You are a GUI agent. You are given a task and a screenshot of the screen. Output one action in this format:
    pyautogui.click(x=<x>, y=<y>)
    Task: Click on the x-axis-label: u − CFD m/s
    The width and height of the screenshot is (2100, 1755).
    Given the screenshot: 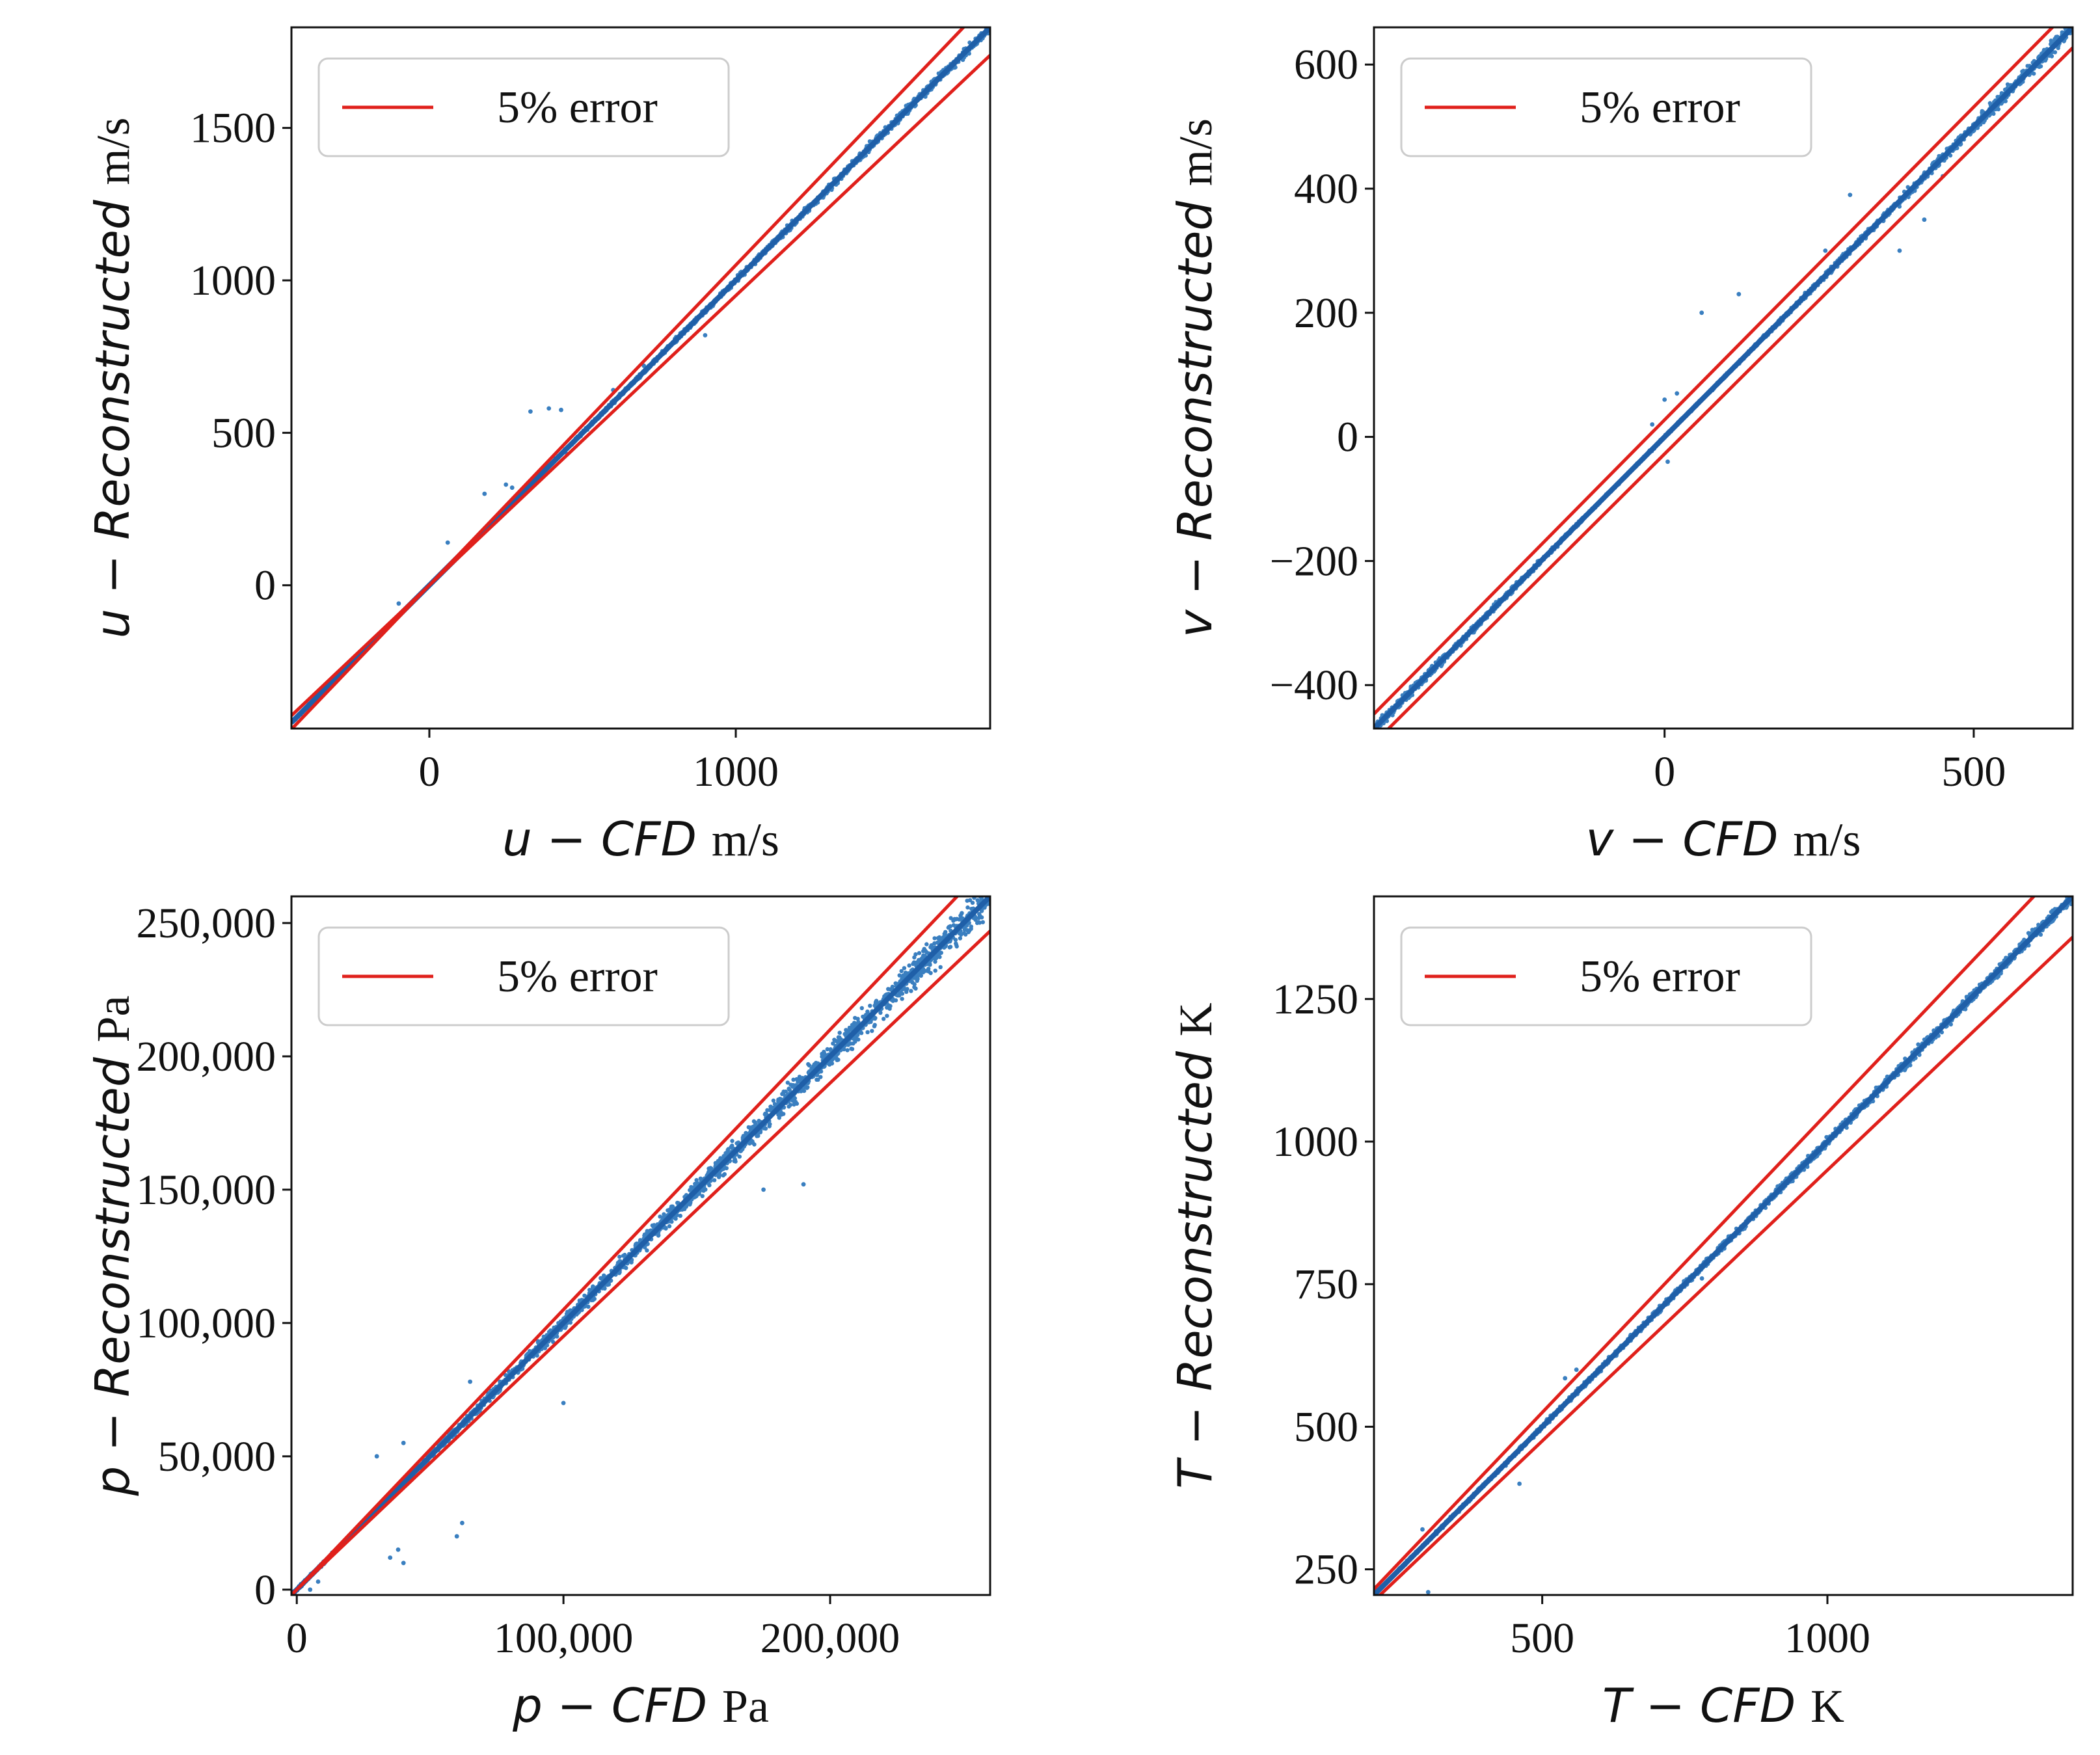 What is the action you would take?
    pyautogui.click(x=640, y=839)
    